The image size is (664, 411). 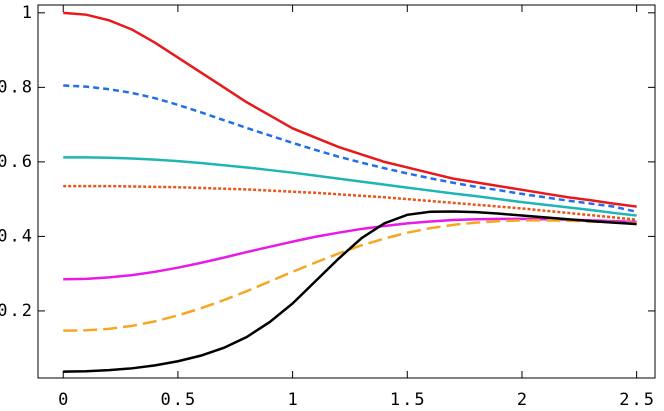 I want to click on y-tick-label: 1, so click(x=28, y=13).